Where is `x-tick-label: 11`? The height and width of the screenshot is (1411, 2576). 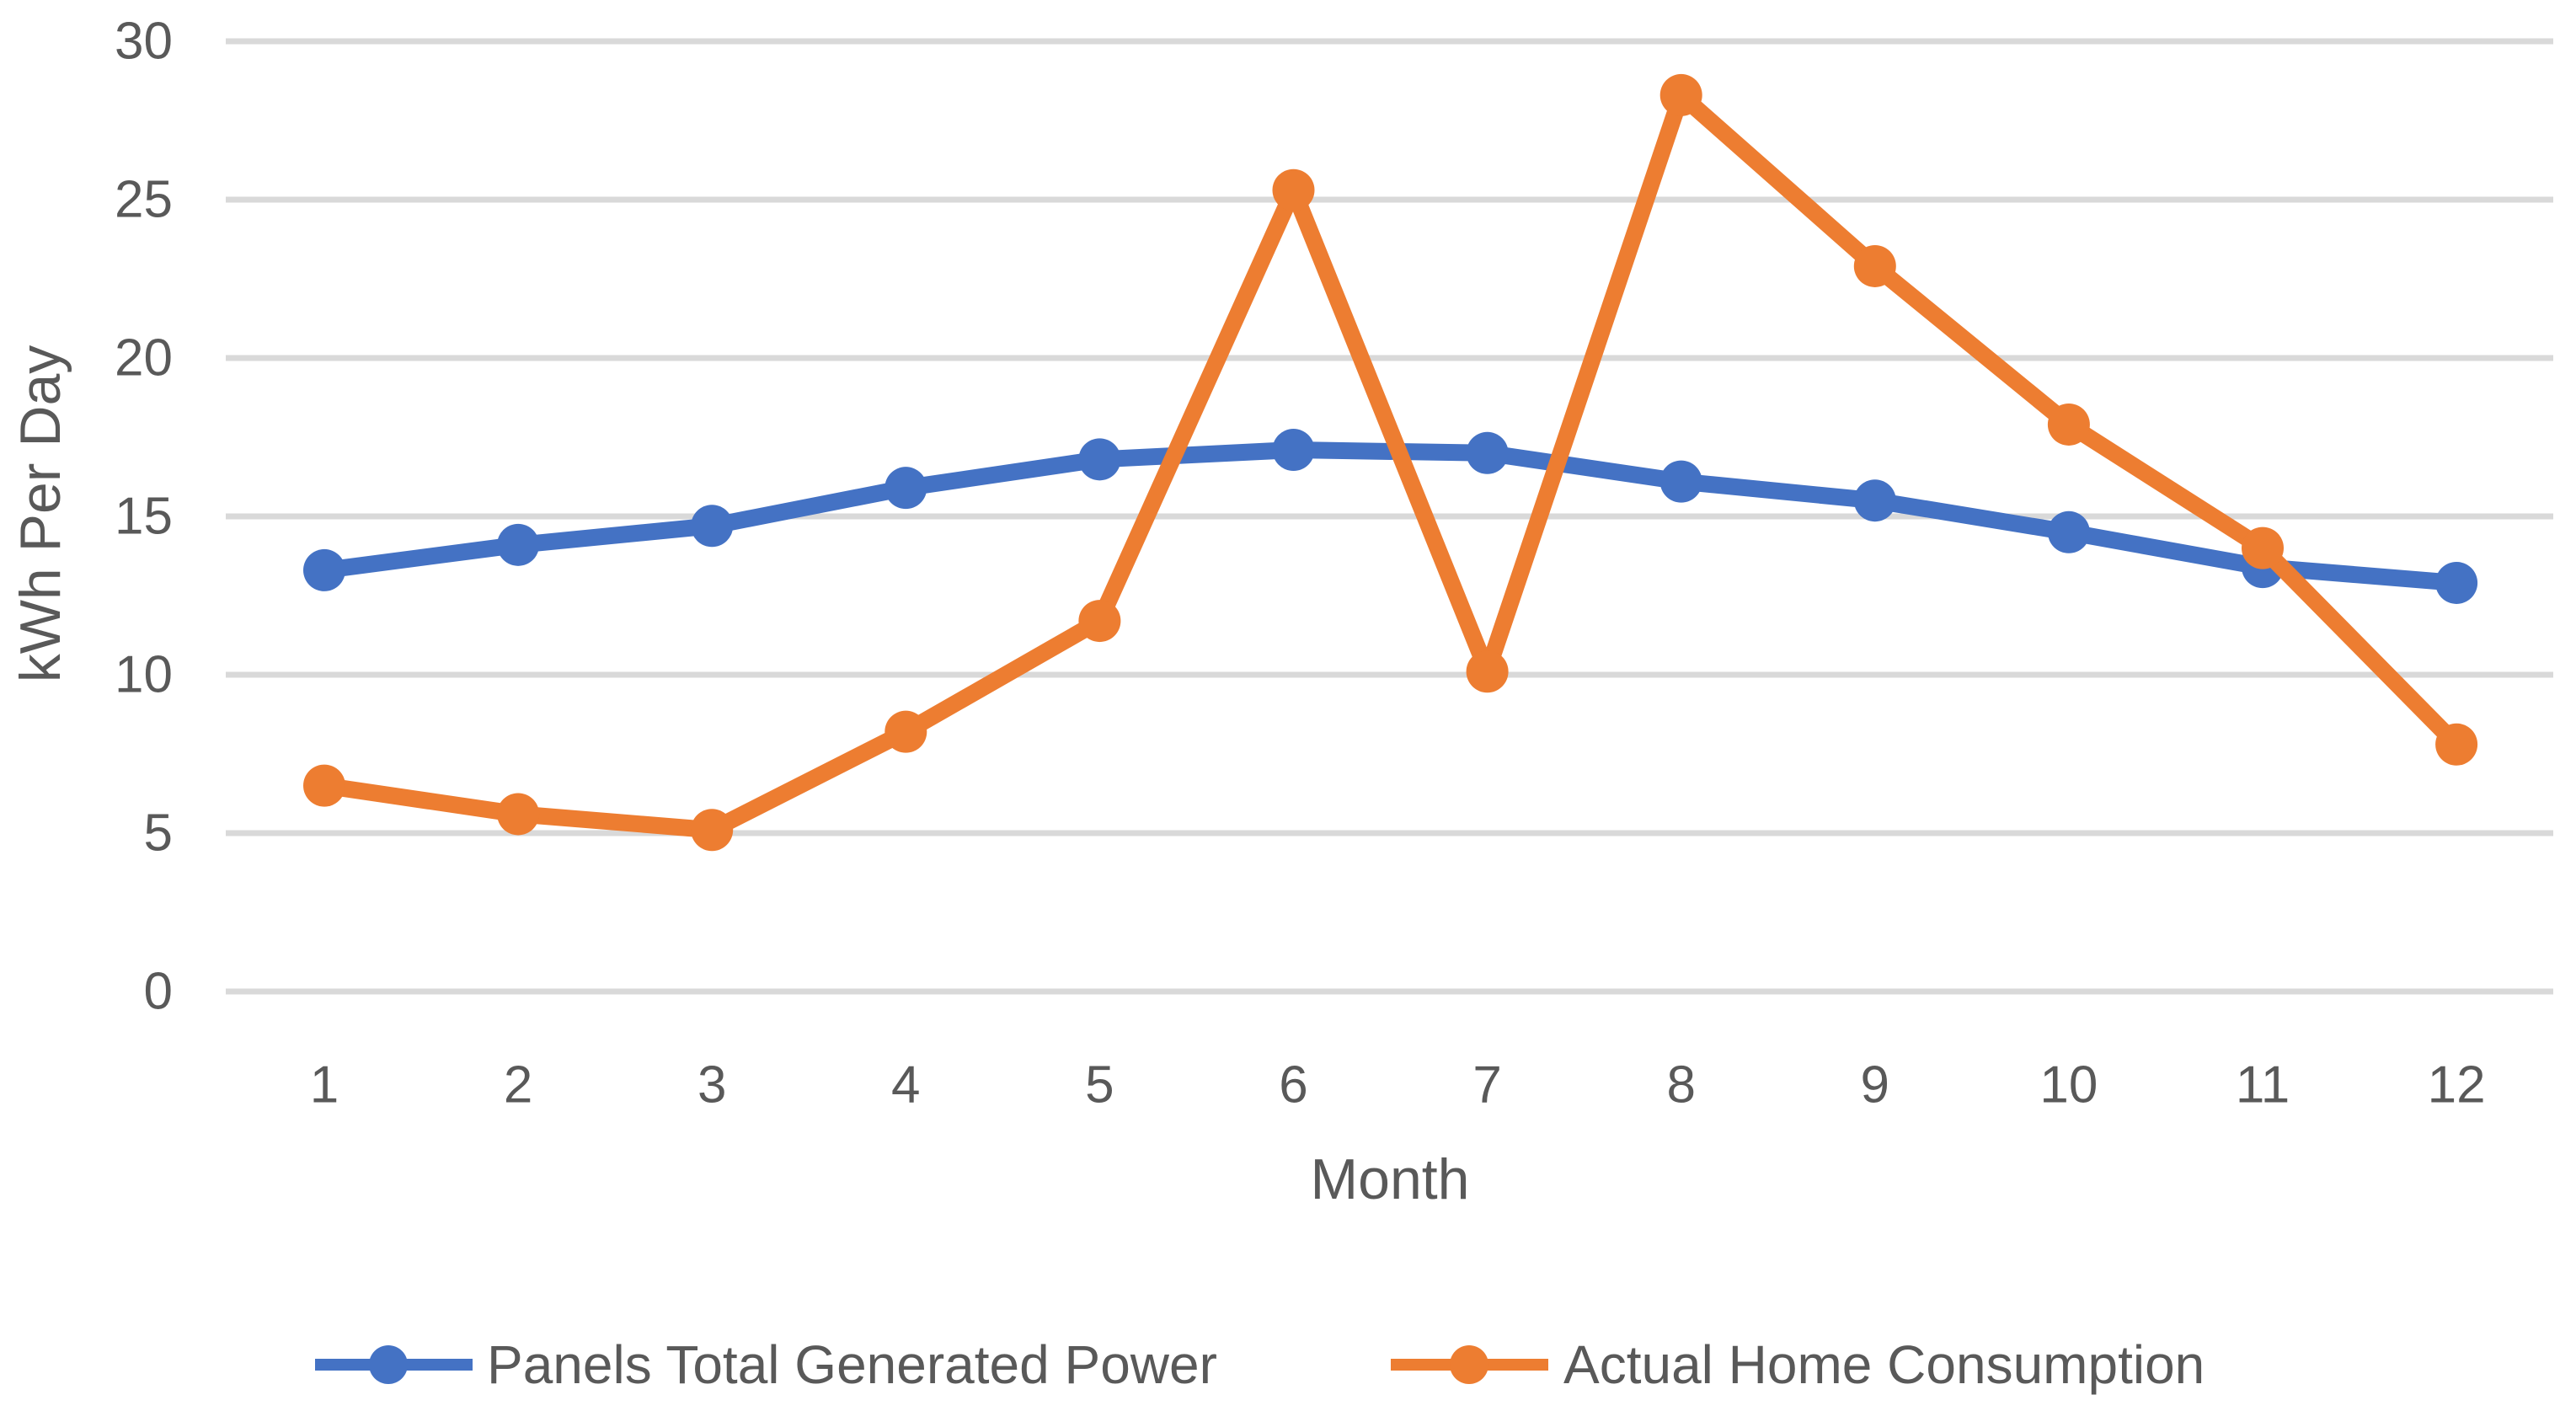
x-tick-label: 11 is located at coordinates (2263, 1085).